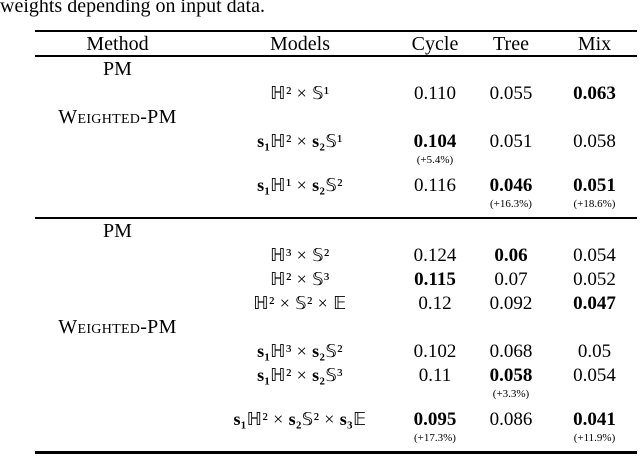 The image size is (640, 462). I want to click on value-cell: 0.055, so click(511, 93).